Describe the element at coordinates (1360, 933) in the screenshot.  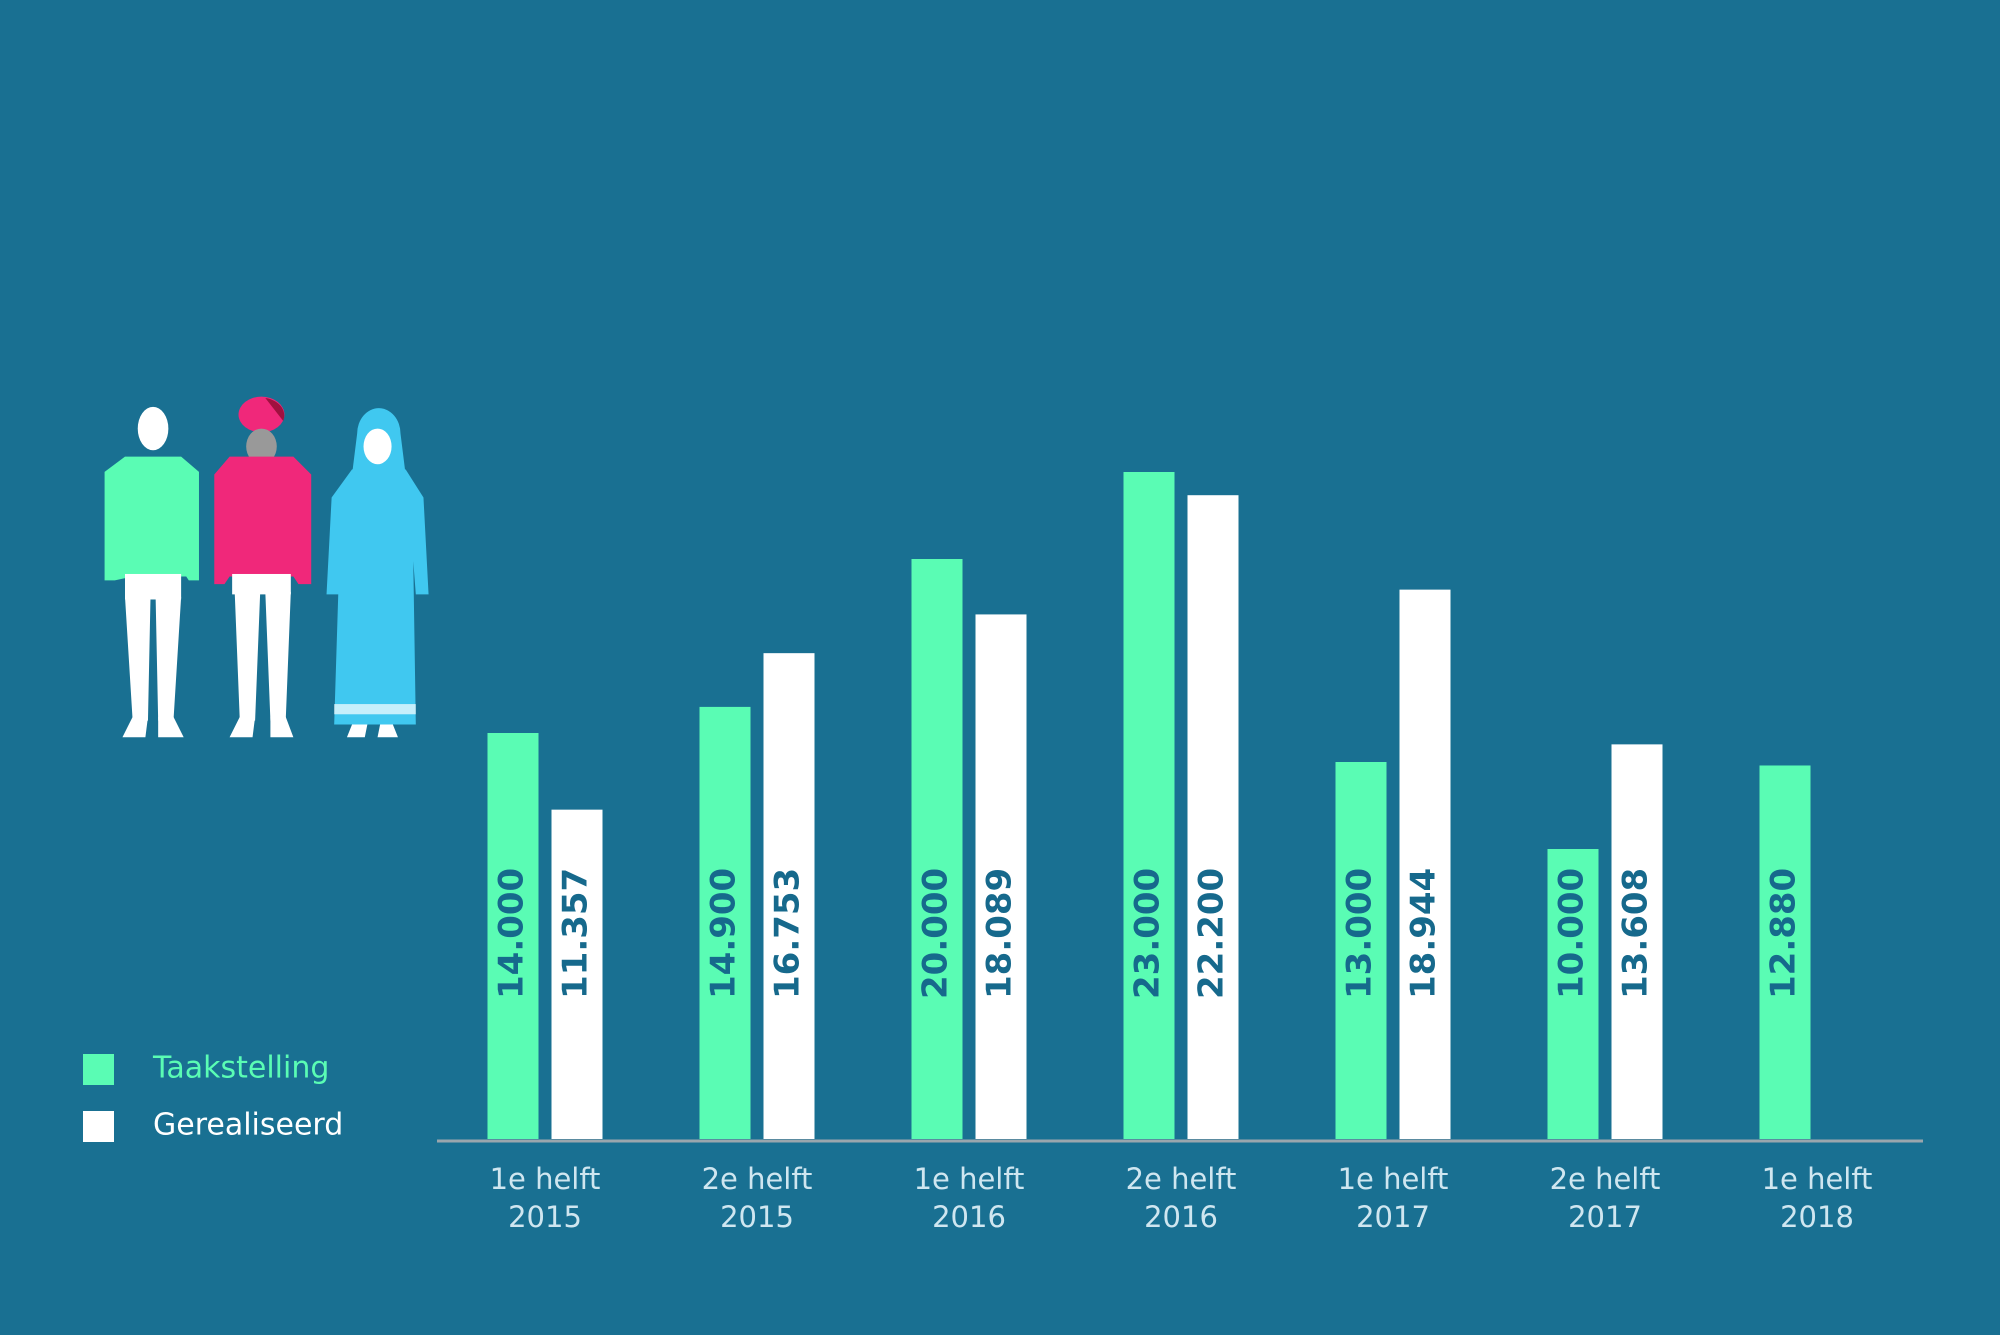
I see `value-label: 13.000` at that location.